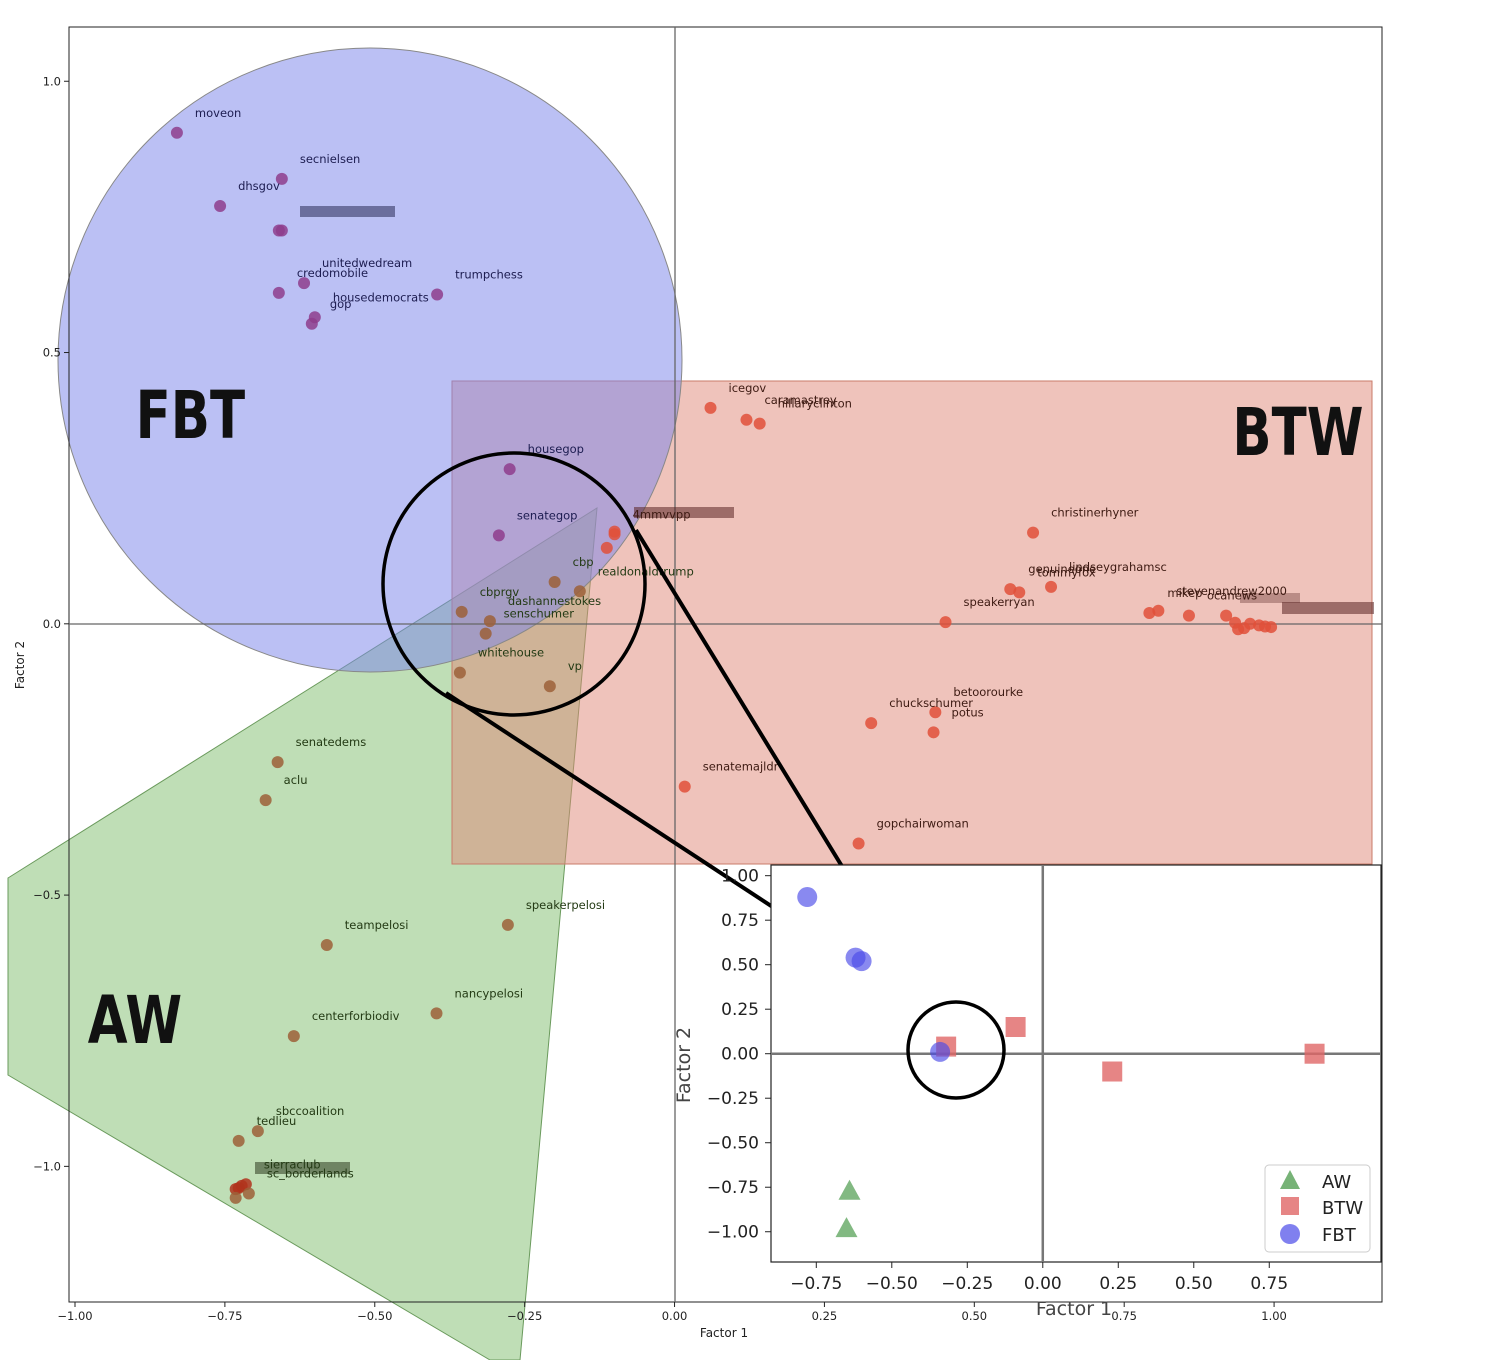 This screenshot has height=1360, width=1500. What do you see at coordinates (514, 584) in the screenshot?
I see `zoom-circle-main` at bounding box center [514, 584].